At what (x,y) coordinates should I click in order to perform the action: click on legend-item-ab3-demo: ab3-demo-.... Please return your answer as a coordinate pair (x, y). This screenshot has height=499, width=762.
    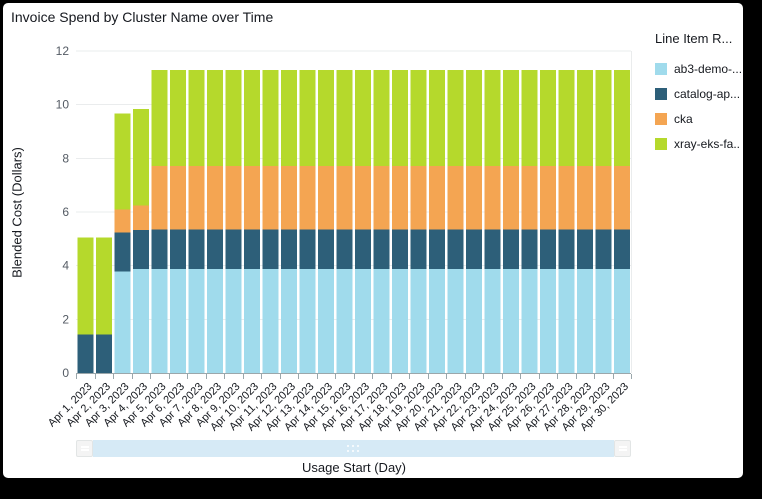
    Looking at the image, I should click on (698, 69).